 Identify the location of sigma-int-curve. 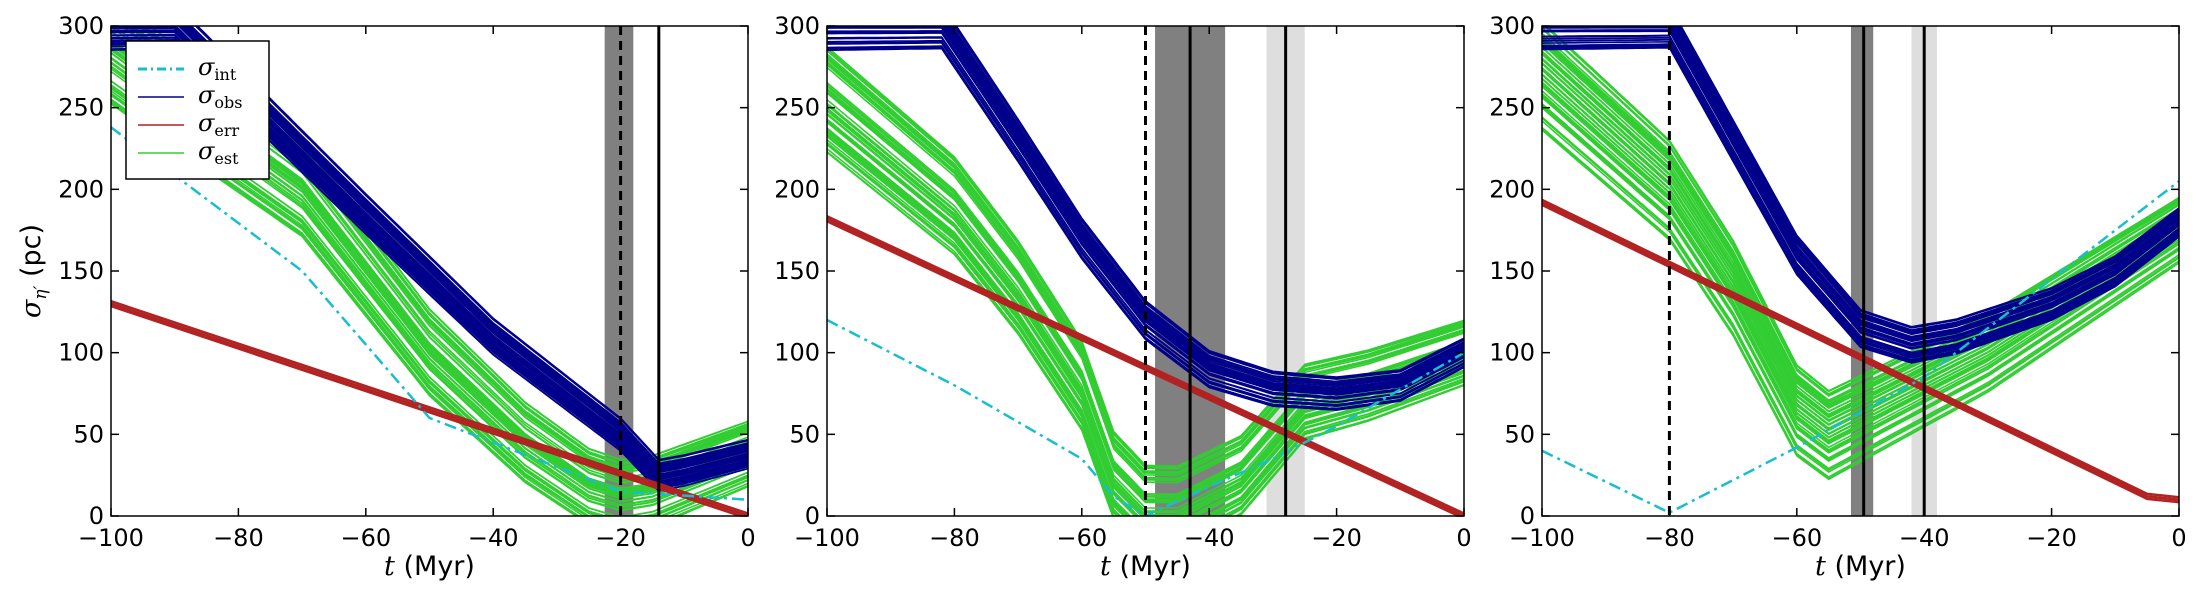
(1145, 417).